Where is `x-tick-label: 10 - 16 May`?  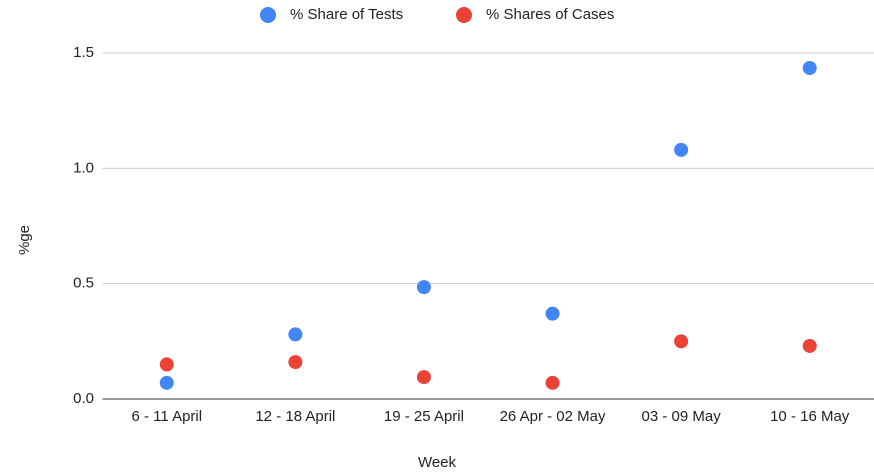 x-tick-label: 10 - 16 May is located at coordinates (810, 416).